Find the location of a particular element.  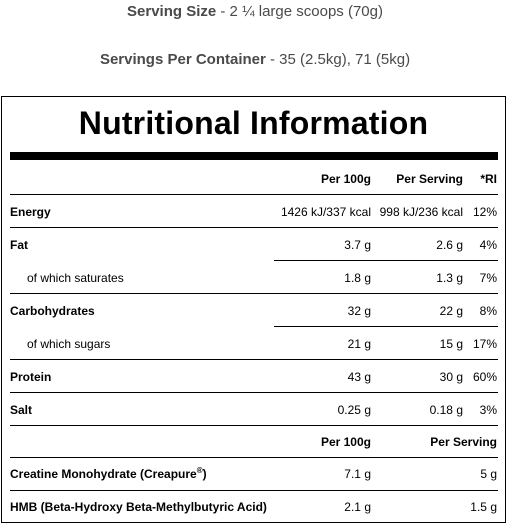

row-label: Fat is located at coordinates (19, 245).